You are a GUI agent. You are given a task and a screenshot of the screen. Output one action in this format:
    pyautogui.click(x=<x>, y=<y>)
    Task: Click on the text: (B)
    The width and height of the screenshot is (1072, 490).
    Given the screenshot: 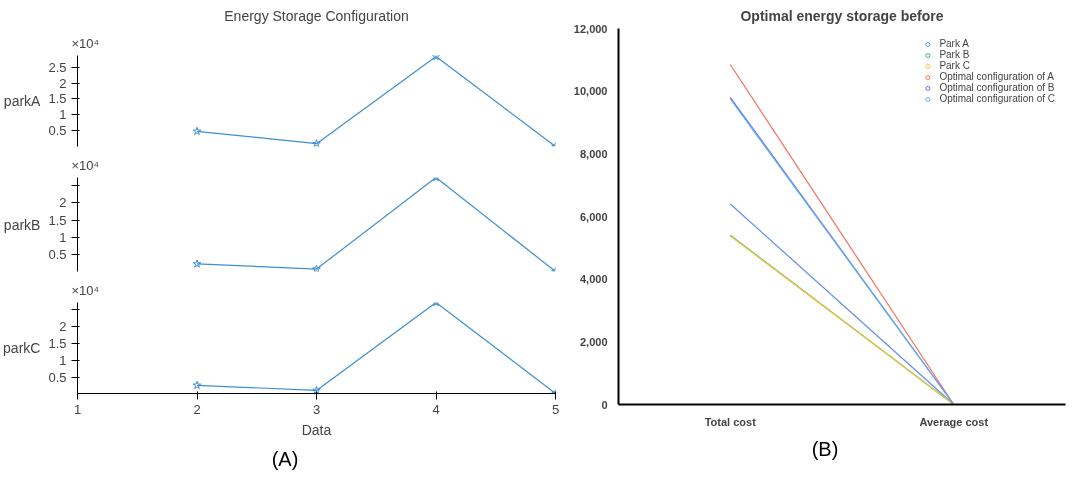 What is the action you would take?
    pyautogui.click(x=825, y=449)
    